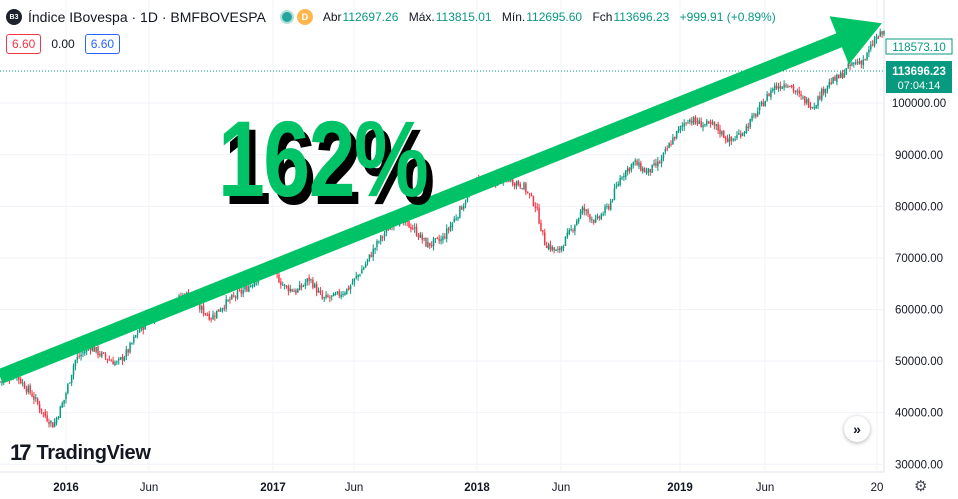 The image size is (958, 499). I want to click on x-tick-label: 2016, so click(66, 488).